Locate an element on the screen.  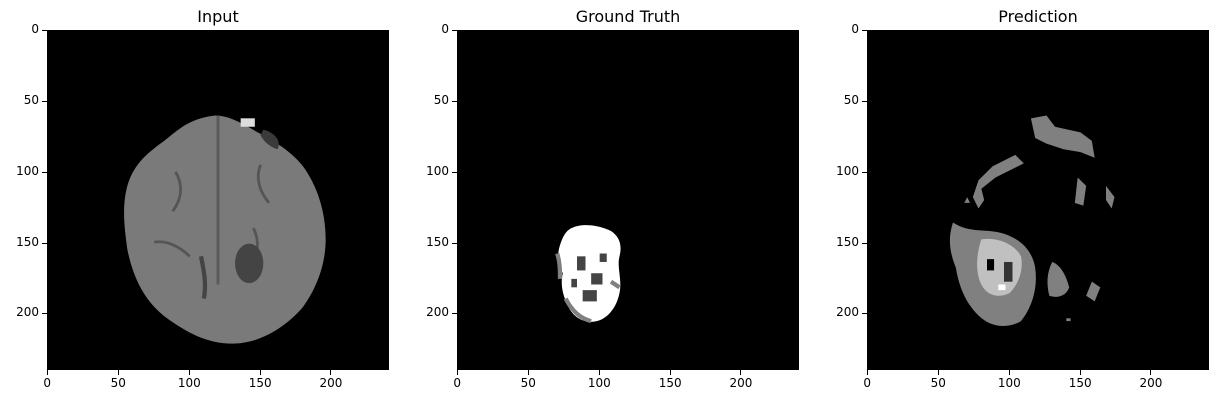
pred-right-region is located at coordinates (1058, 279).